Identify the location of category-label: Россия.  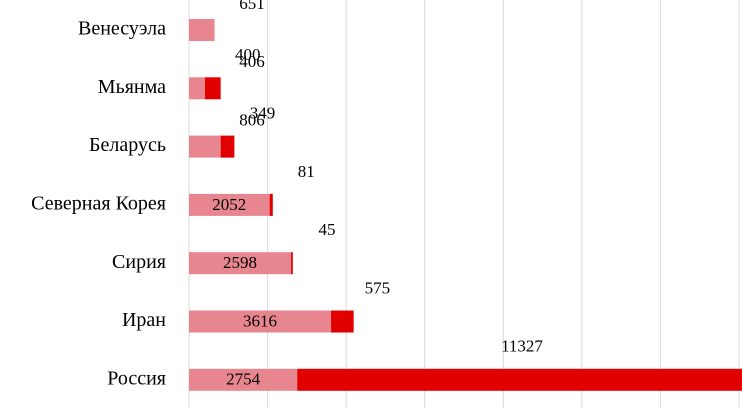
(136, 378).